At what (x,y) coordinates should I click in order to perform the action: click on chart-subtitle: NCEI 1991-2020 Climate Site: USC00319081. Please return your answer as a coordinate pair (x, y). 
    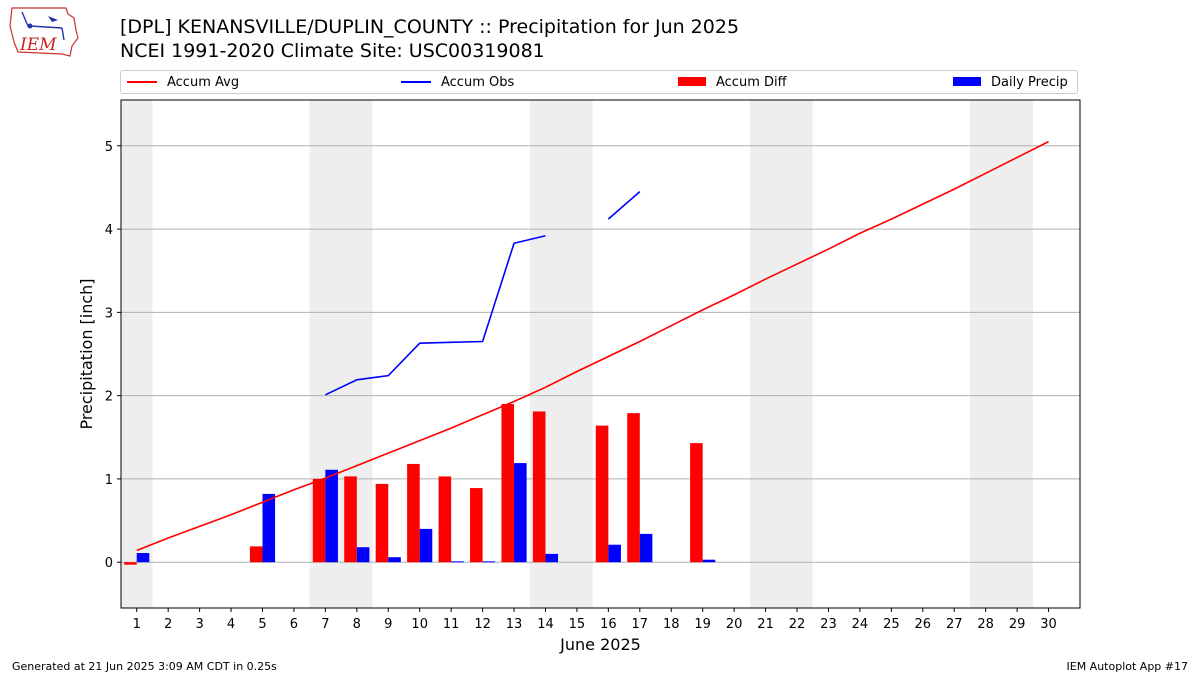
    Looking at the image, I should click on (332, 51).